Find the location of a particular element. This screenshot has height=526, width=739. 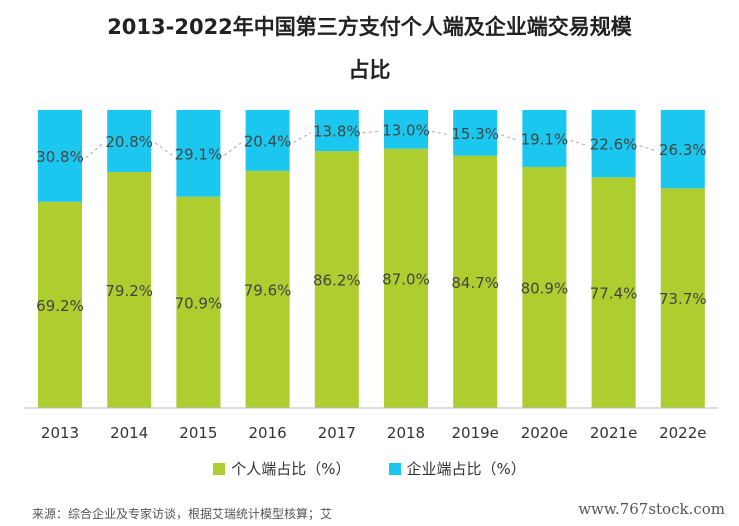

data-label-enterprise-2019e: 15.3% is located at coordinates (475, 134).